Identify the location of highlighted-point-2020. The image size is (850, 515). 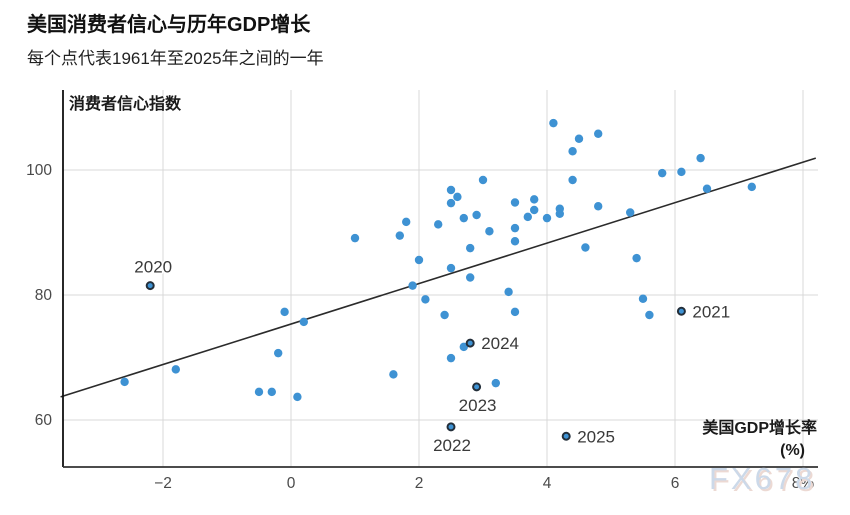
(150, 286).